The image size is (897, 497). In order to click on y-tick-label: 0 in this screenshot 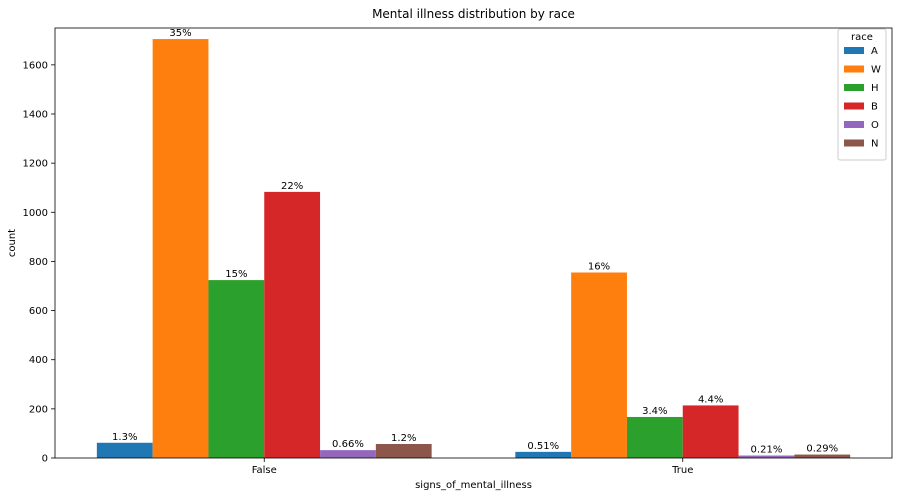, I will do `click(45, 459)`.